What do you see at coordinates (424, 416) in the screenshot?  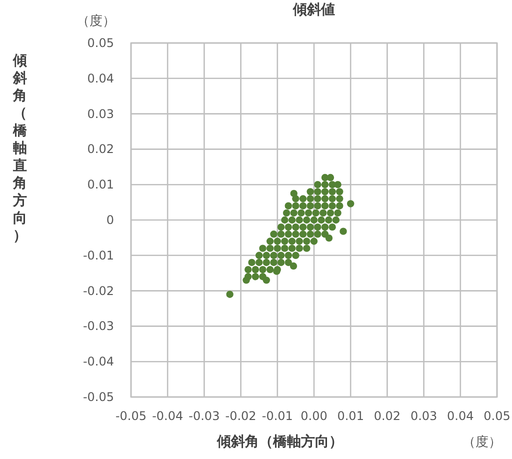 I see `x-tick-label: 0.03` at bounding box center [424, 416].